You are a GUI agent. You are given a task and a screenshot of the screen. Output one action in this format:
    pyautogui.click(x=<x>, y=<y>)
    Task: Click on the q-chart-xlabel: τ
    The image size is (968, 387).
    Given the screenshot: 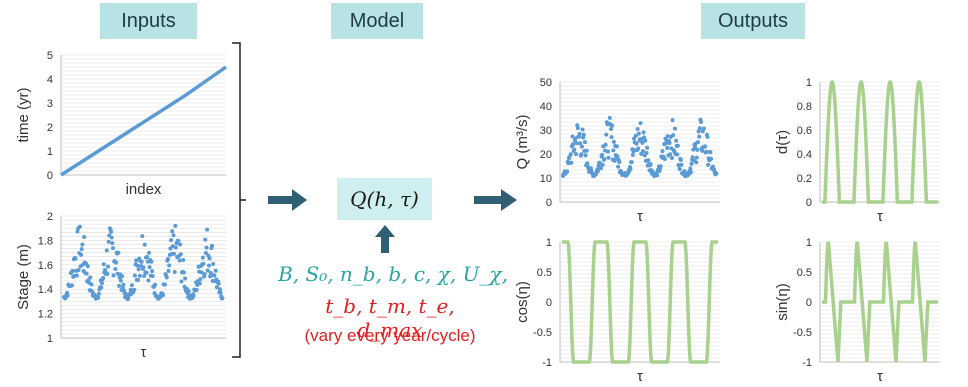 What is the action you would take?
    pyautogui.click(x=640, y=216)
    